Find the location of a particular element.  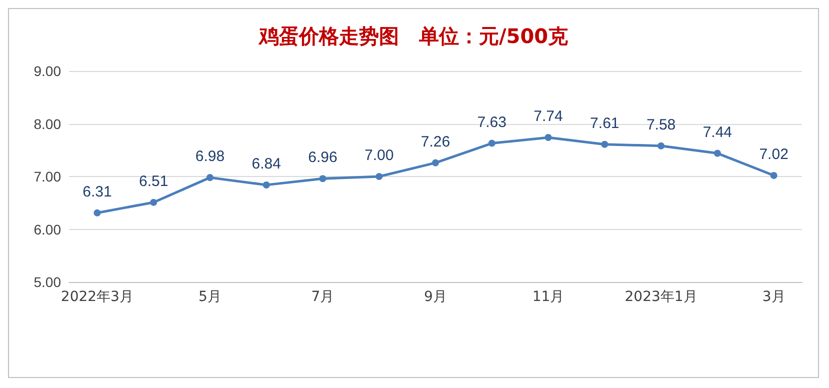

data-label: 7.26 is located at coordinates (435, 141).